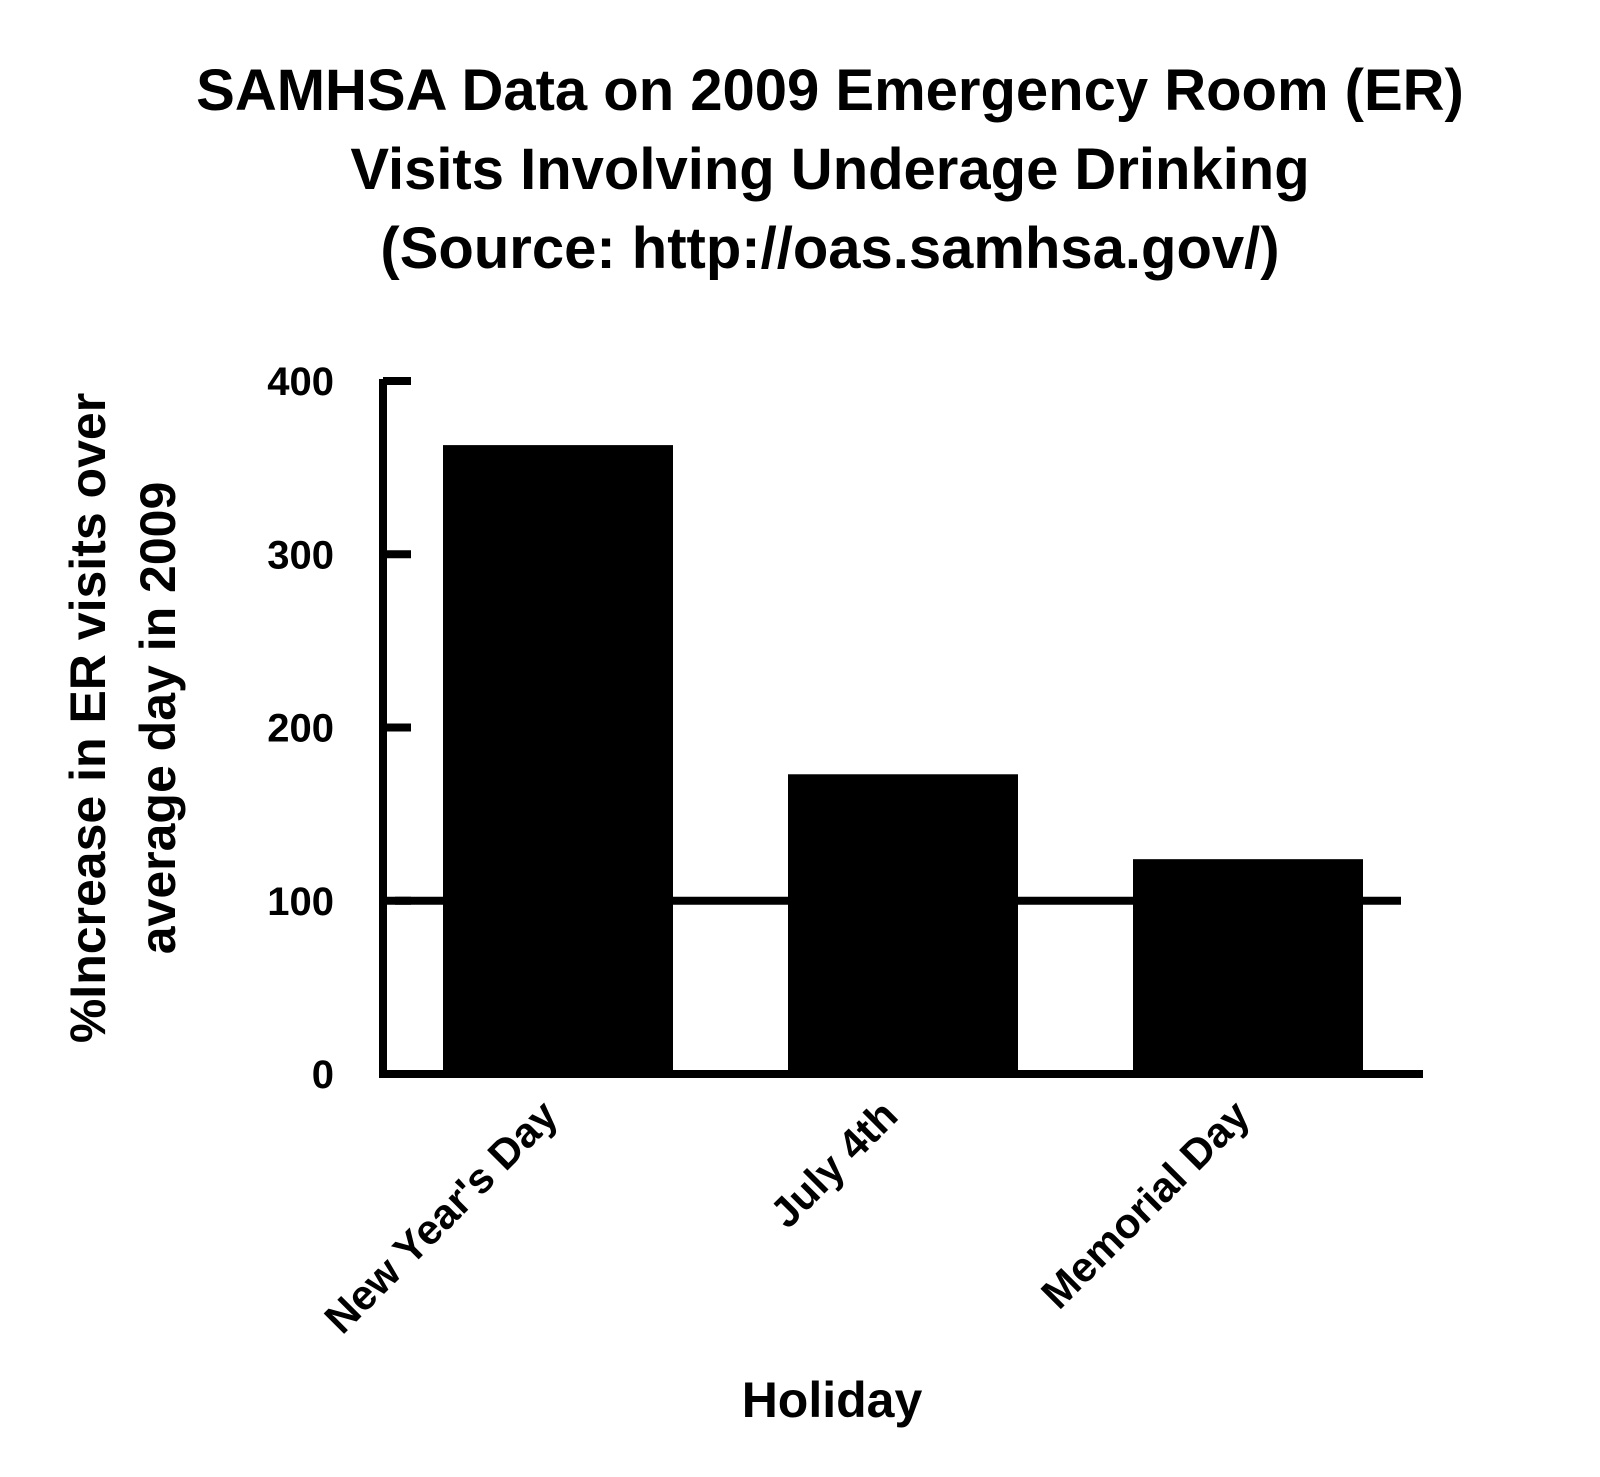 Image resolution: width=1600 pixels, height=1477 pixels. Describe the element at coordinates (323, 1075) in the screenshot. I see `y-tick-label-0: 0` at that location.